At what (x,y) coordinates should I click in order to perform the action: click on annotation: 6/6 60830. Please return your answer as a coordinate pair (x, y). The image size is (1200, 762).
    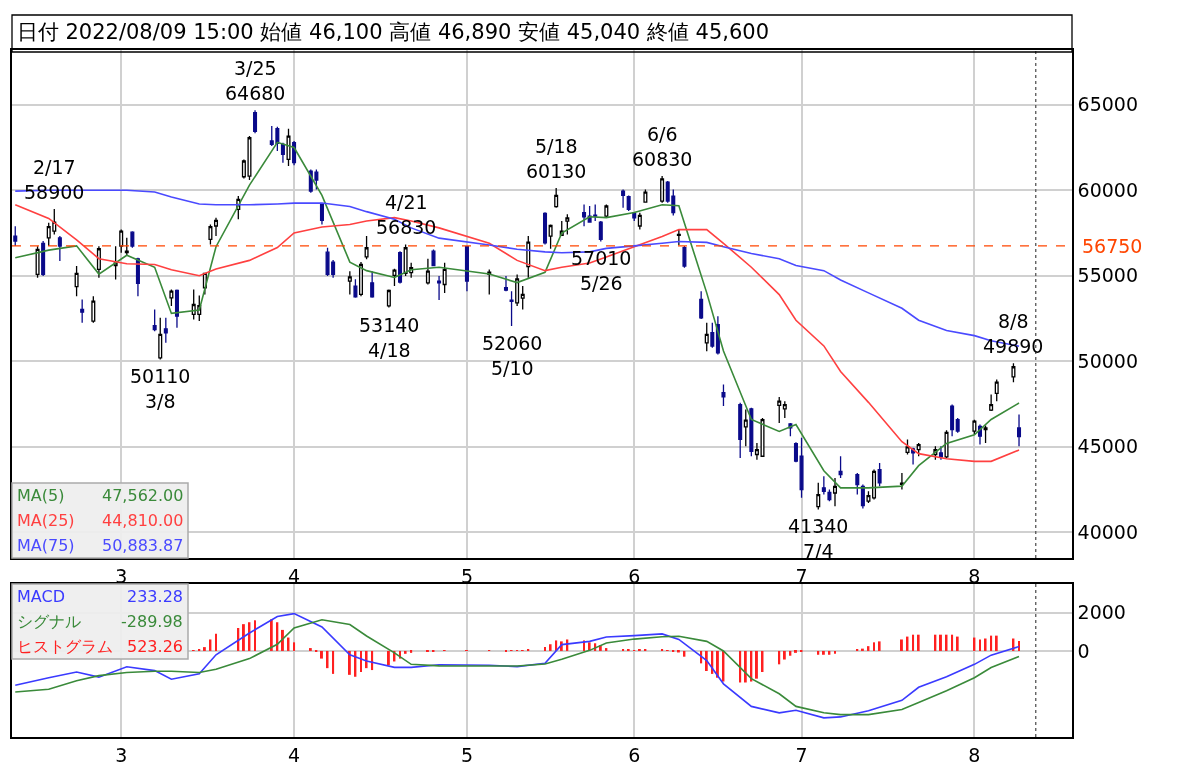
    Looking at the image, I should click on (662, 146).